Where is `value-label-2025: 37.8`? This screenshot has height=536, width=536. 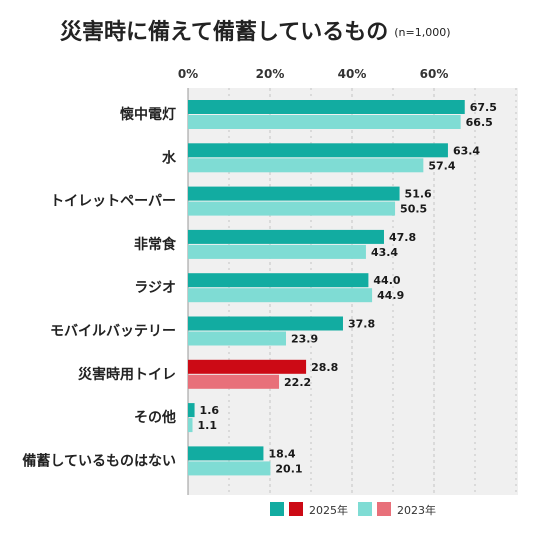
value-label-2025: 37.8 is located at coordinates (361, 324).